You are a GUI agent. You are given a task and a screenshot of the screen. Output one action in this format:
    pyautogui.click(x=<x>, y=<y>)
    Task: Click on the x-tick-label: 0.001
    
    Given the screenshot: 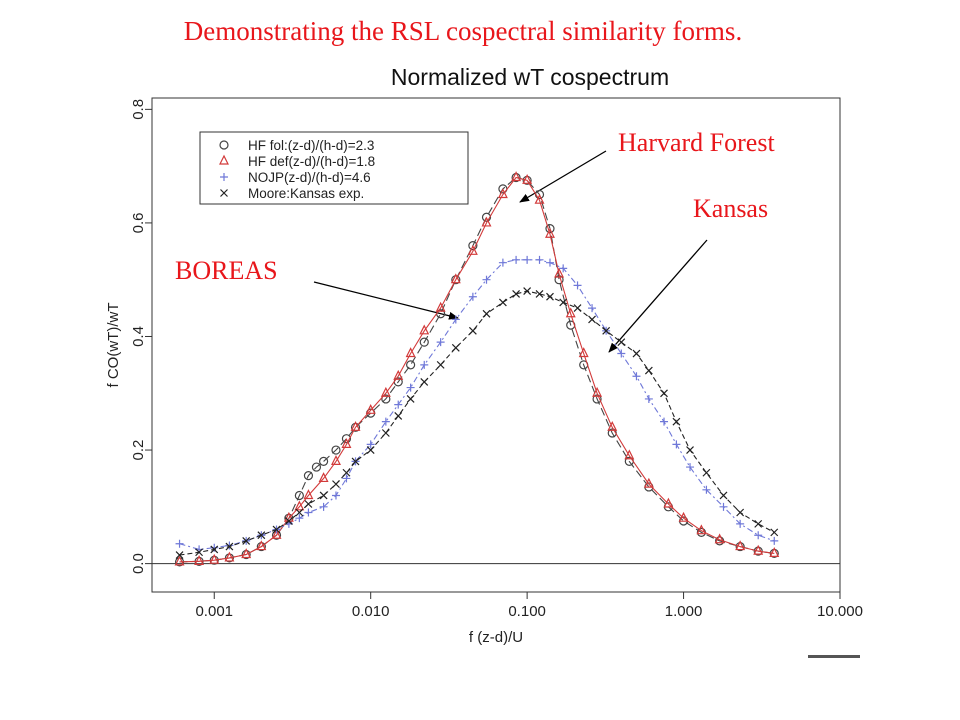 What is the action you would take?
    pyautogui.click(x=214, y=611)
    